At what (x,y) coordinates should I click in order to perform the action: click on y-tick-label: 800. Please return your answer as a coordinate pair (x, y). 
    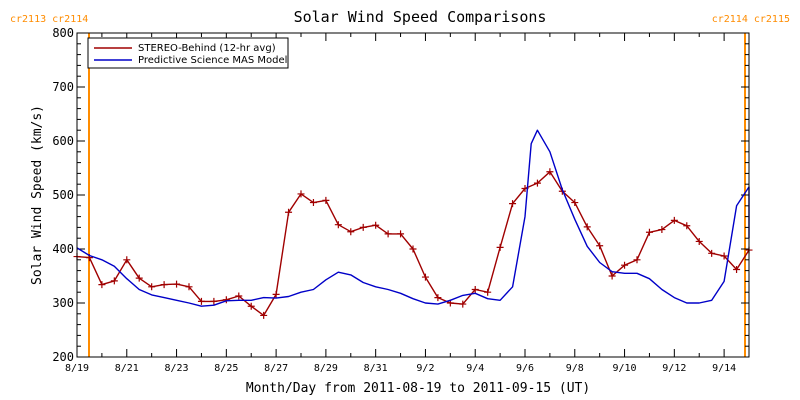
    Looking at the image, I should click on (63, 33).